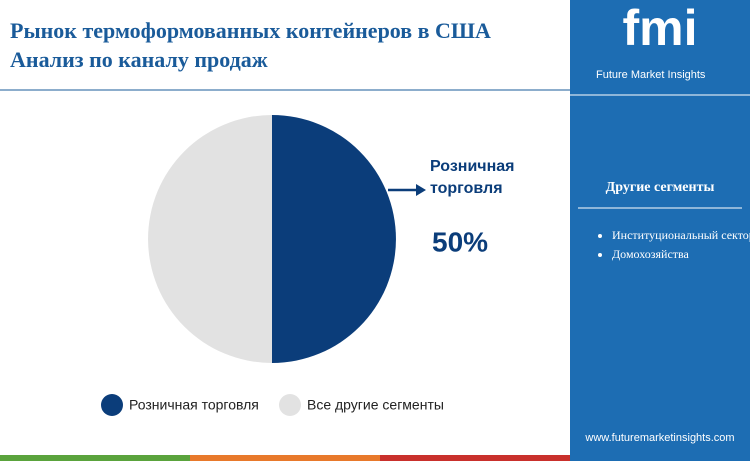 The height and width of the screenshot is (461, 750). What do you see at coordinates (660, 28) in the screenshot?
I see `logo: fmi` at bounding box center [660, 28].